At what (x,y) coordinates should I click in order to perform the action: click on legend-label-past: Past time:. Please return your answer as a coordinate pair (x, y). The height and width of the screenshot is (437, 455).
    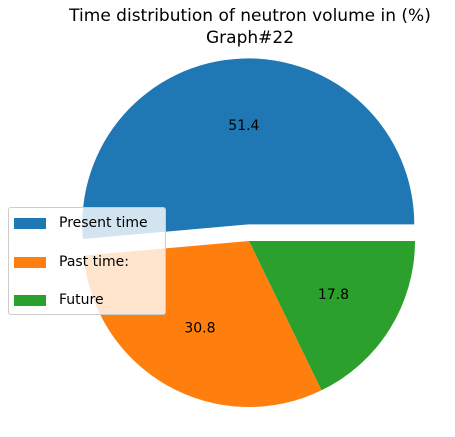
    Looking at the image, I should click on (94, 262).